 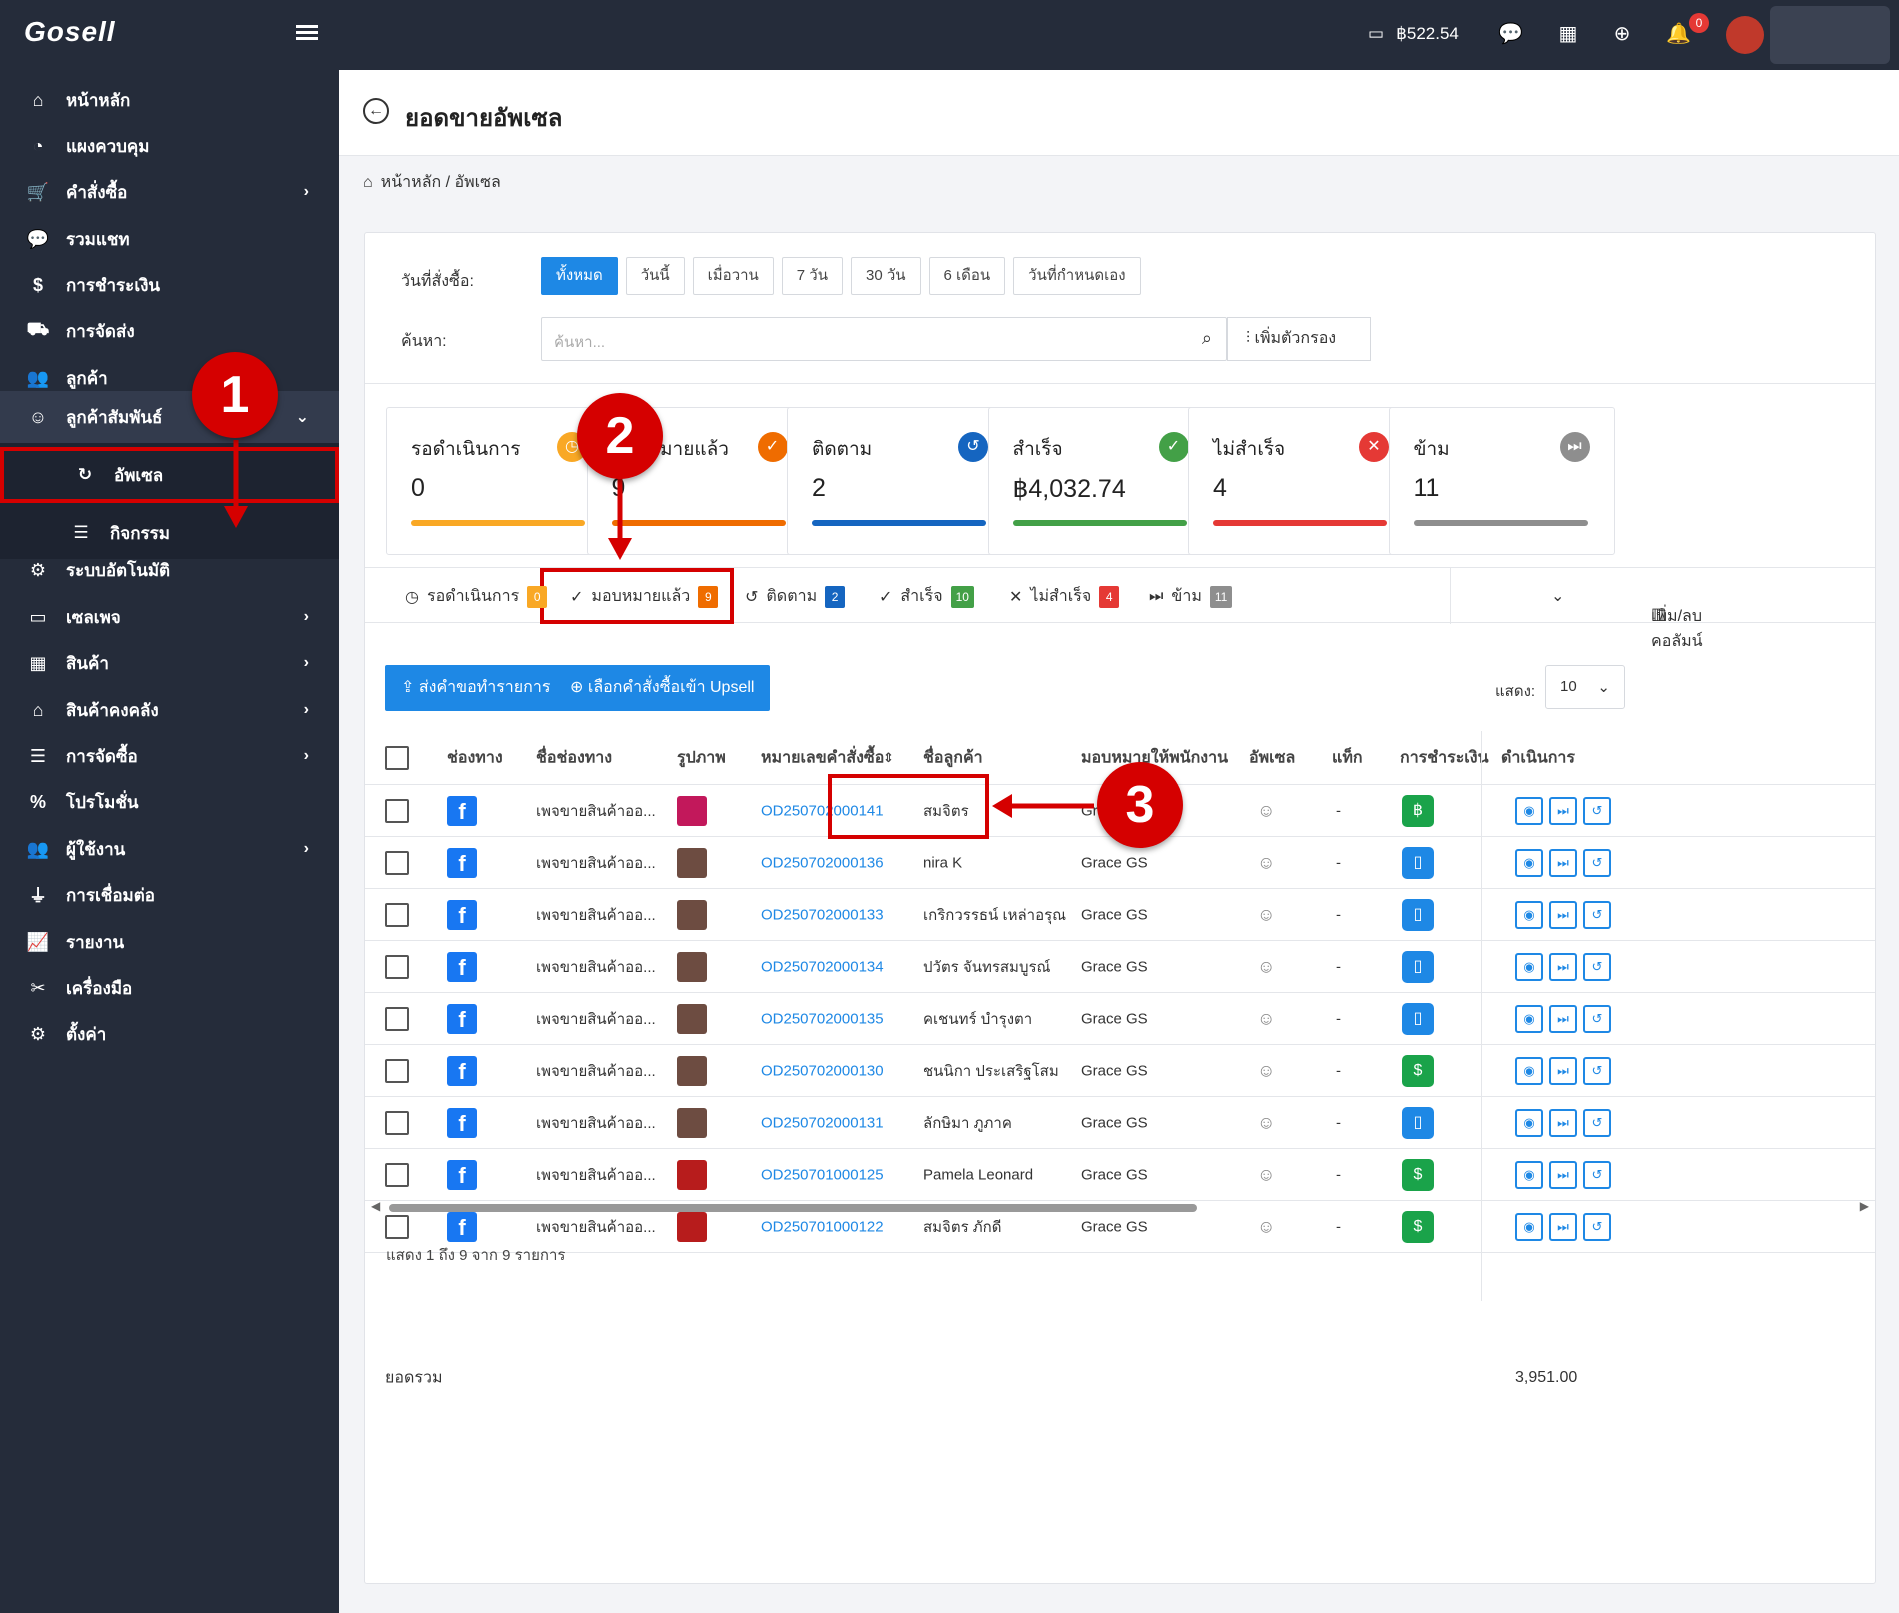 I want to click on sidebar-item-home: ⌂ หน้าหลัก, so click(x=169, y=100).